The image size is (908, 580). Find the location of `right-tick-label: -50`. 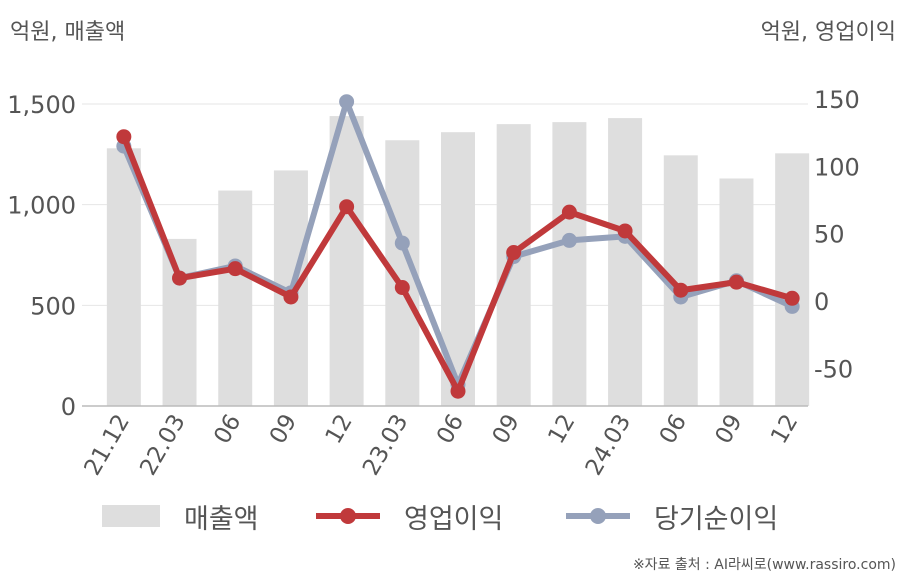

right-tick-label: -50 is located at coordinates (833, 369).